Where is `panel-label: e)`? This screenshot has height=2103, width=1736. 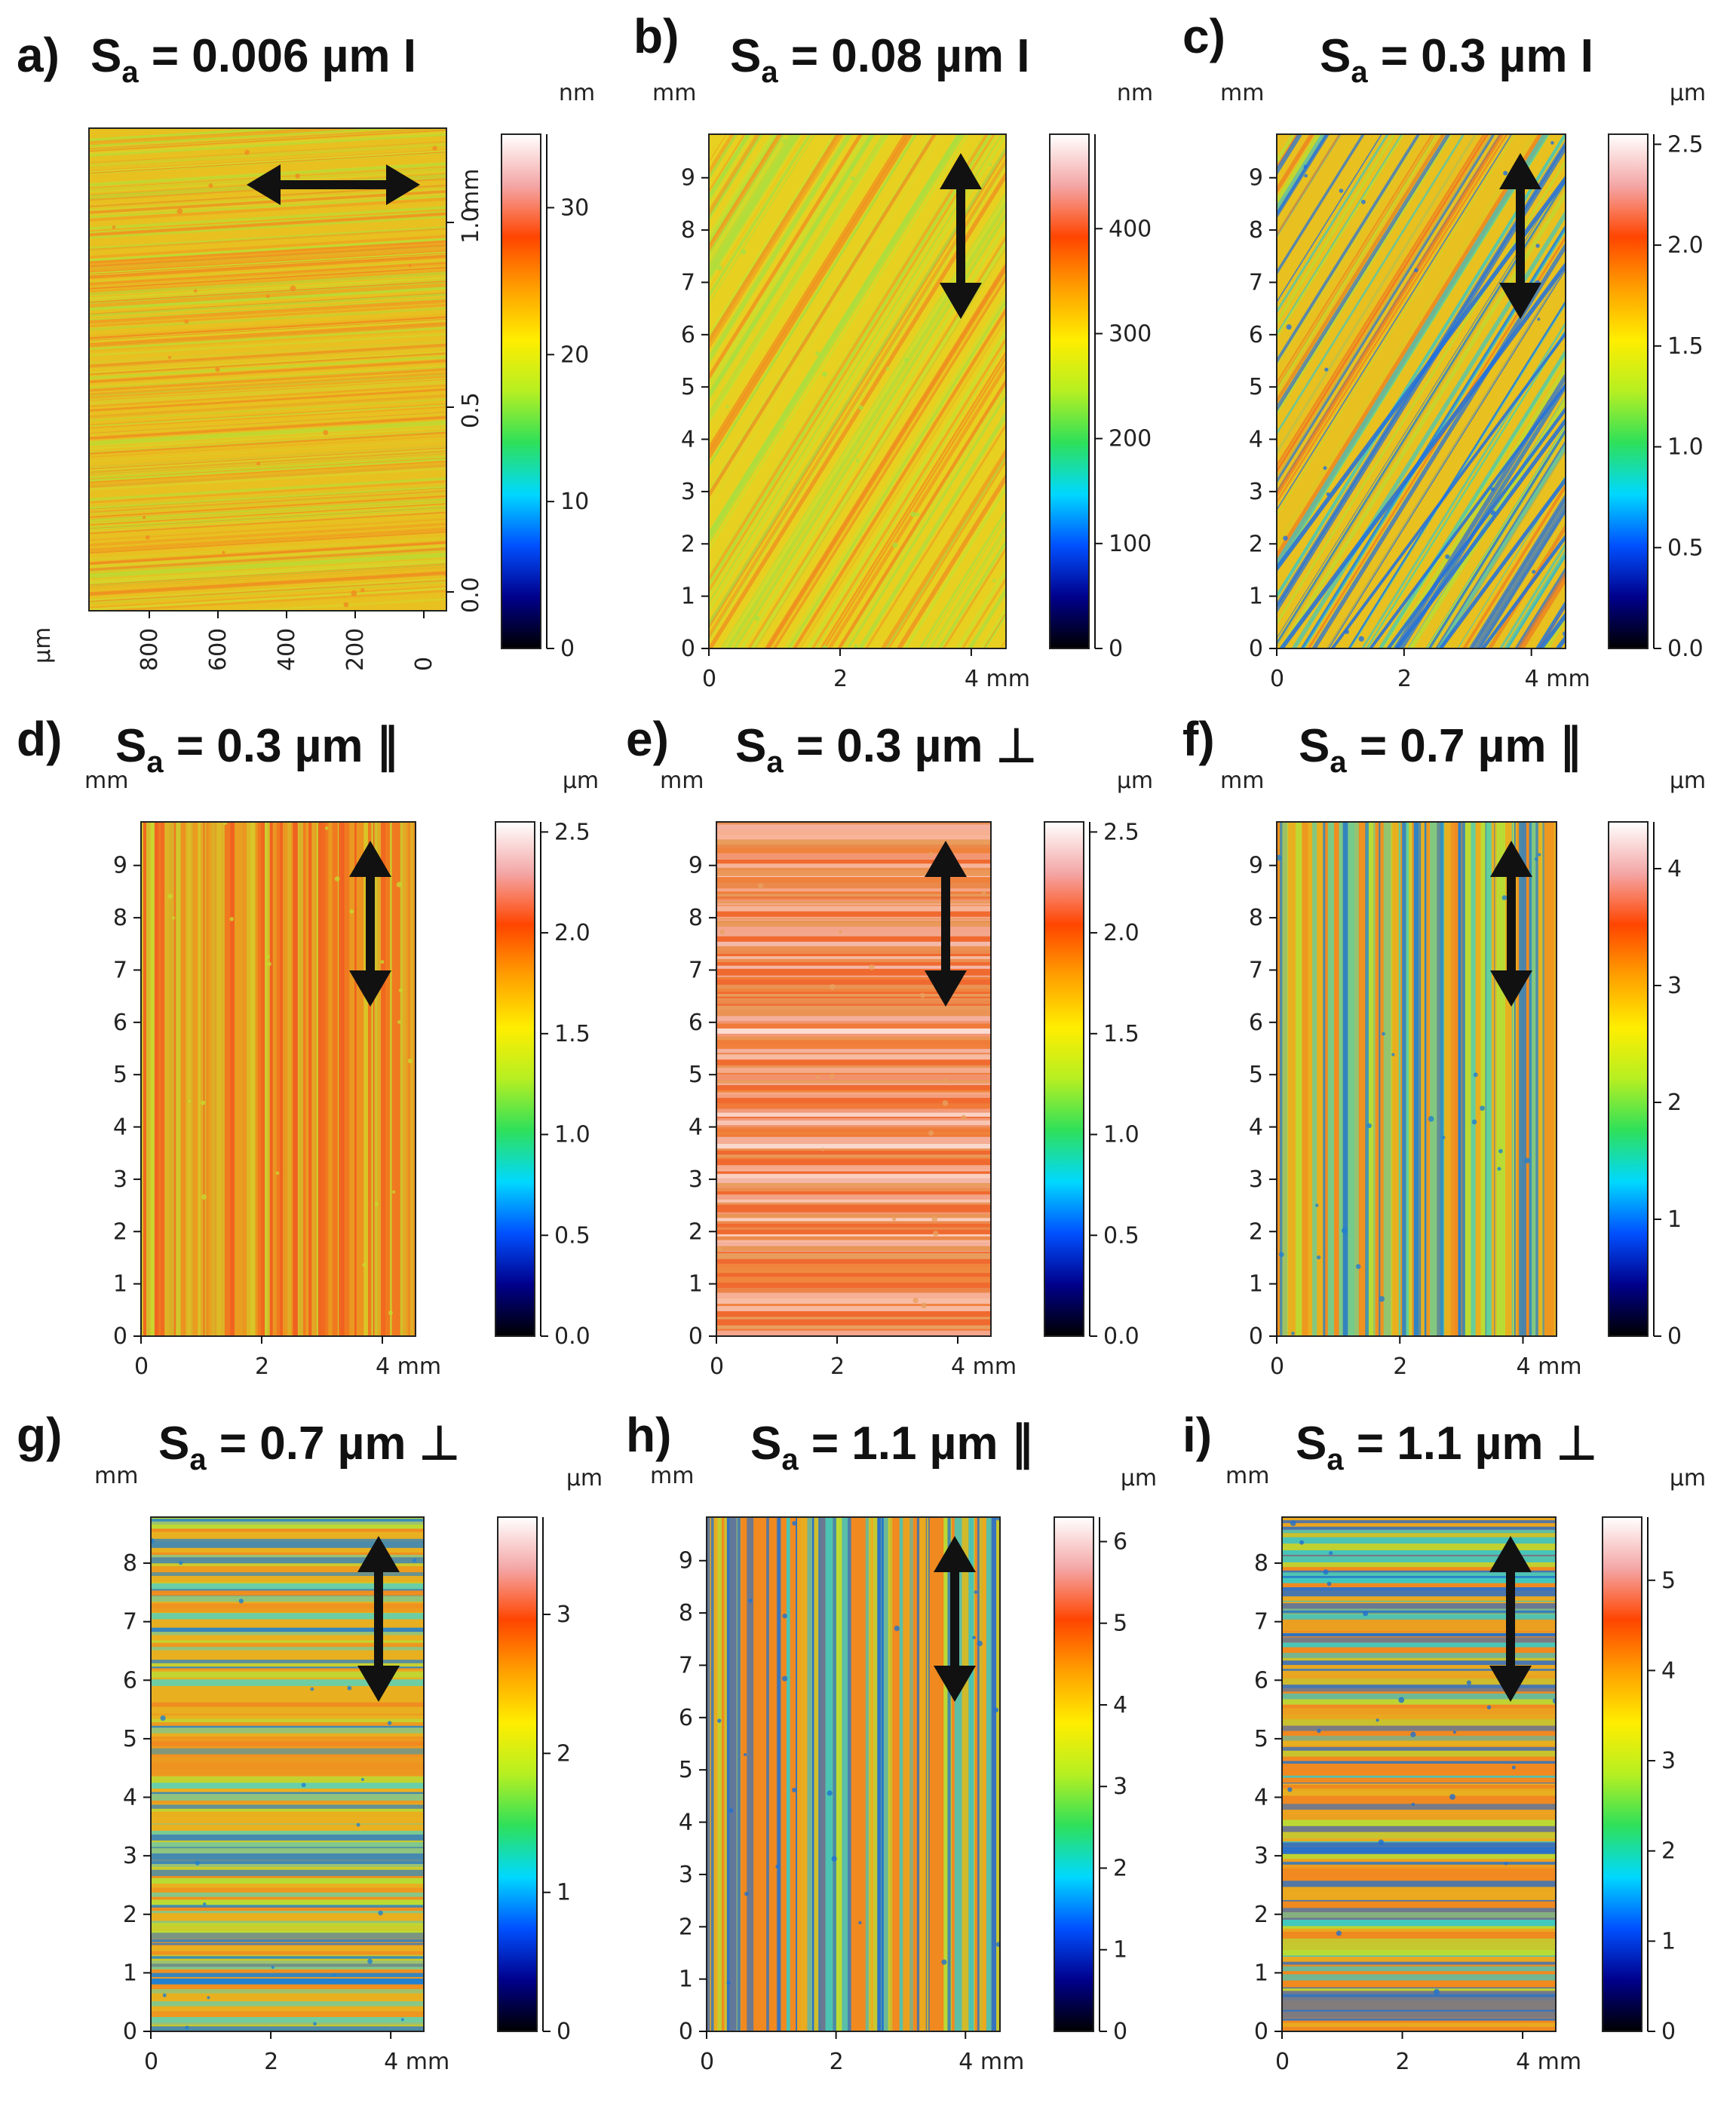 panel-label: e) is located at coordinates (647, 739).